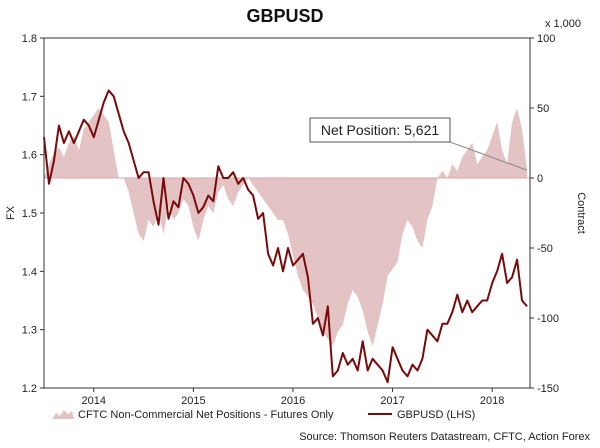 The width and height of the screenshot is (600, 448). What do you see at coordinates (29, 214) in the screenshot?
I see `left-tick-label: 1.5` at bounding box center [29, 214].